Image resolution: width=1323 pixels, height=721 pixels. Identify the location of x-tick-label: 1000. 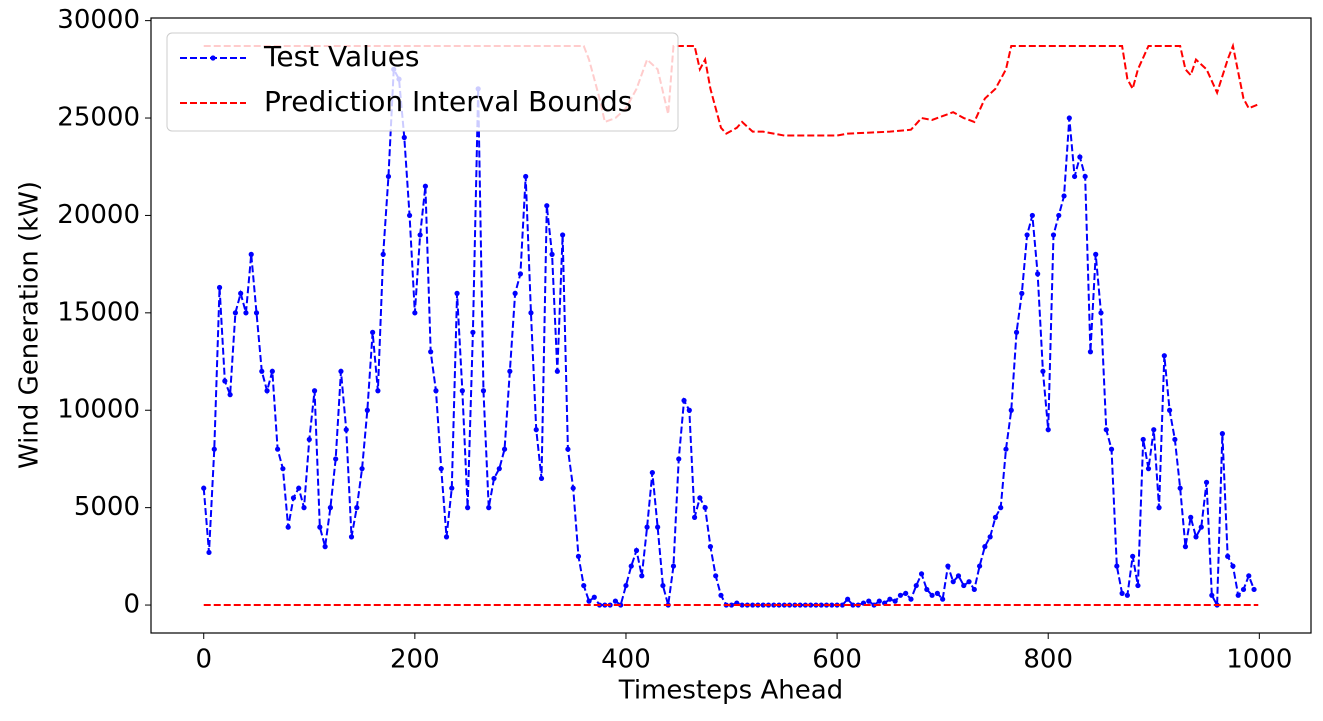
(1259, 660).